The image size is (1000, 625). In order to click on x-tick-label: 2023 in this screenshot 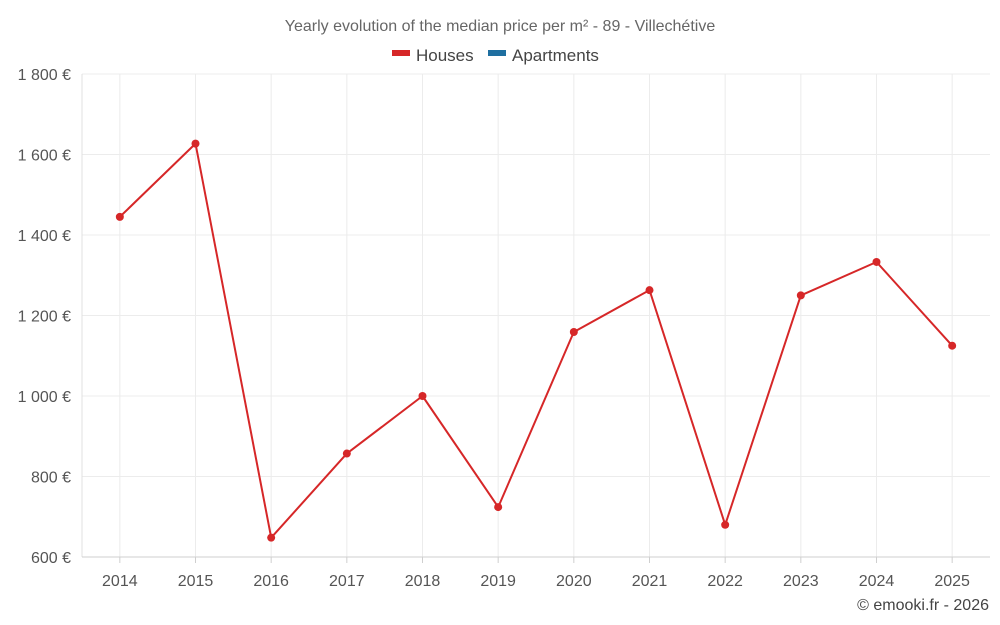, I will do `click(801, 581)`.